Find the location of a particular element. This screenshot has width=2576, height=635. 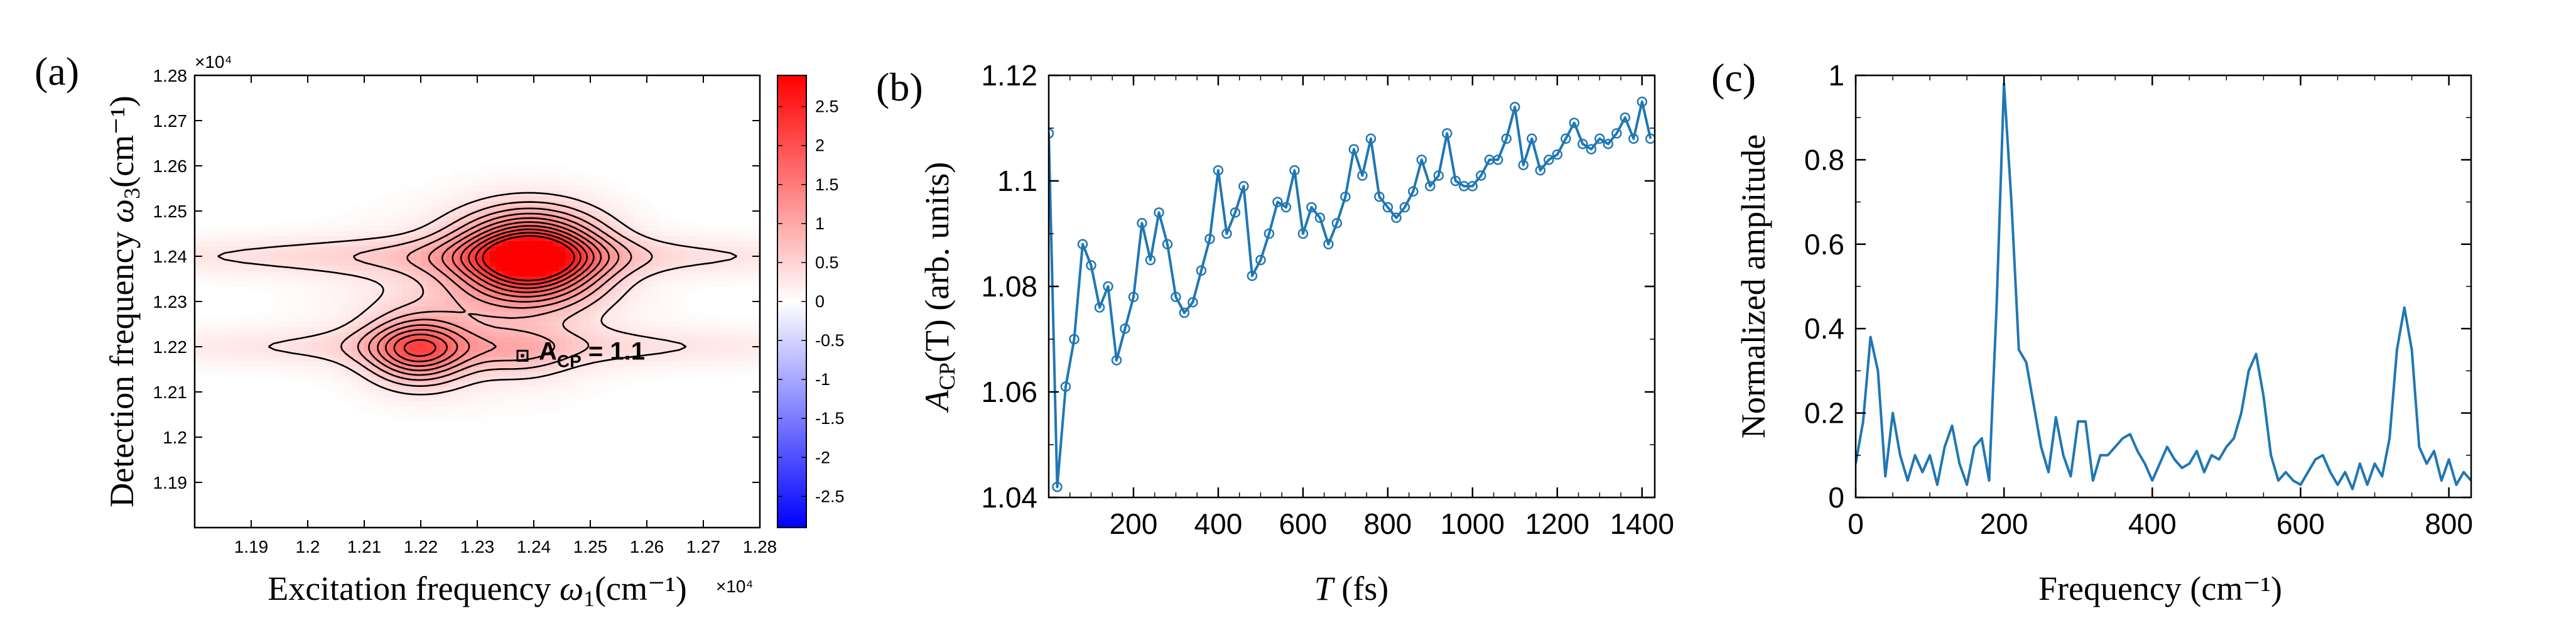

contour-level is located at coordinates (528, 258).